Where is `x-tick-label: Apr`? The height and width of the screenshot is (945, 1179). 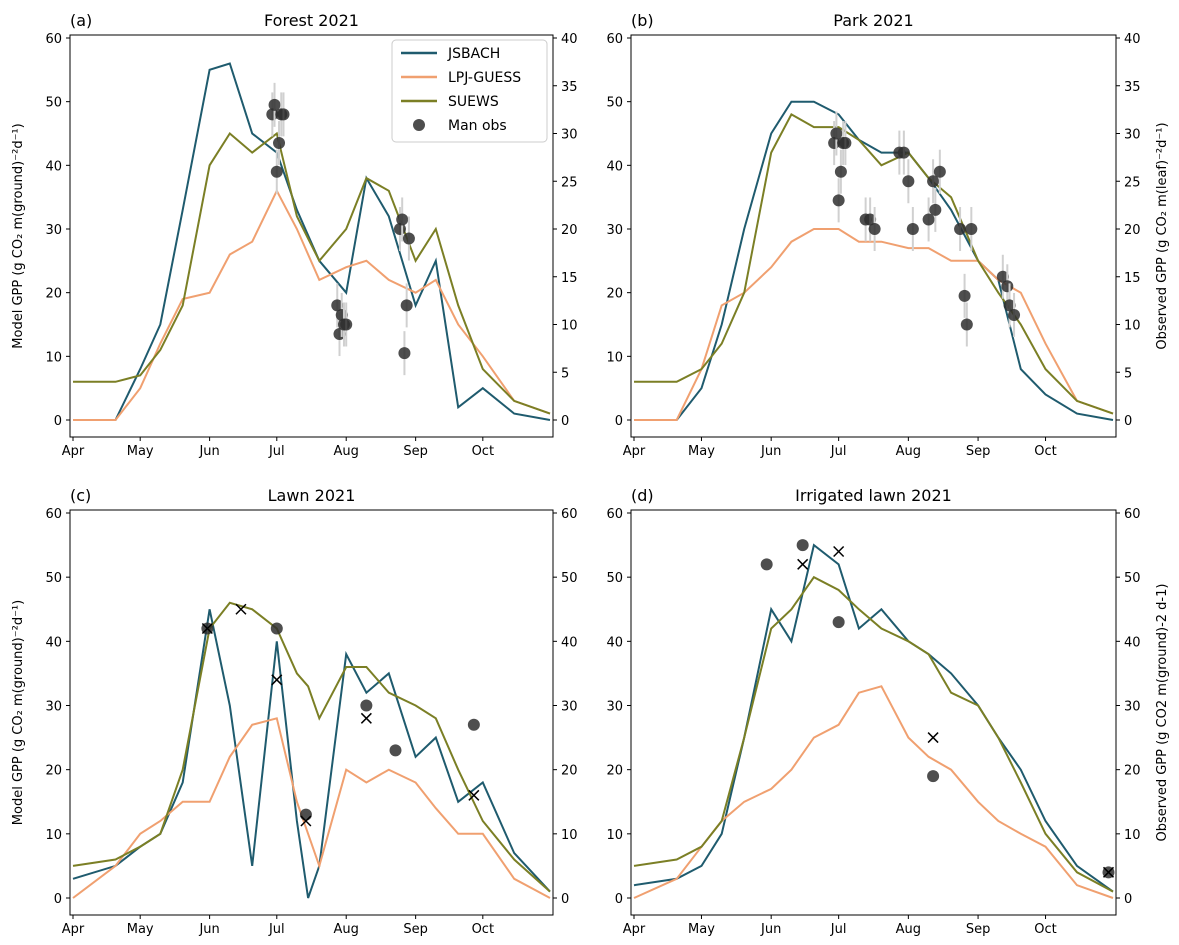
x-tick-label: Apr is located at coordinates (634, 451).